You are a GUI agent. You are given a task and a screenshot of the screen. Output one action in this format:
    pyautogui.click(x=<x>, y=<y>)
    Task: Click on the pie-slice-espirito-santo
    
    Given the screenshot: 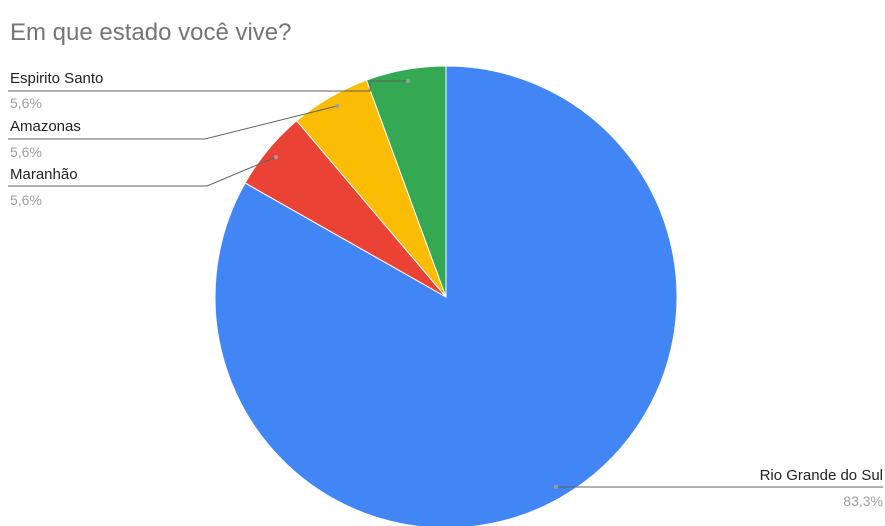 What is the action you would take?
    pyautogui.click(x=406, y=181)
    